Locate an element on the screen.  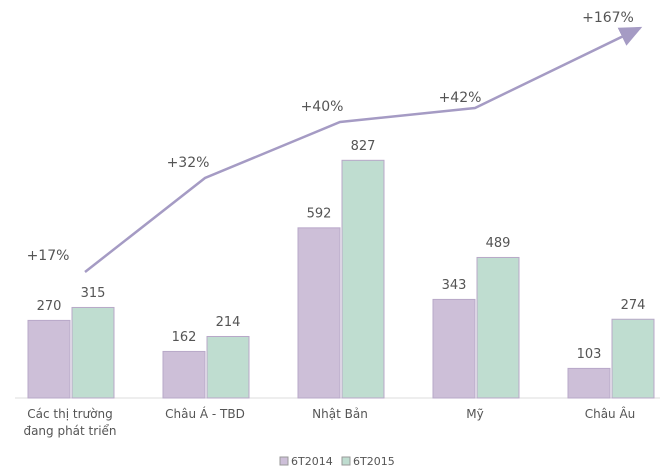
data-label: 274 is located at coordinates (633, 305).